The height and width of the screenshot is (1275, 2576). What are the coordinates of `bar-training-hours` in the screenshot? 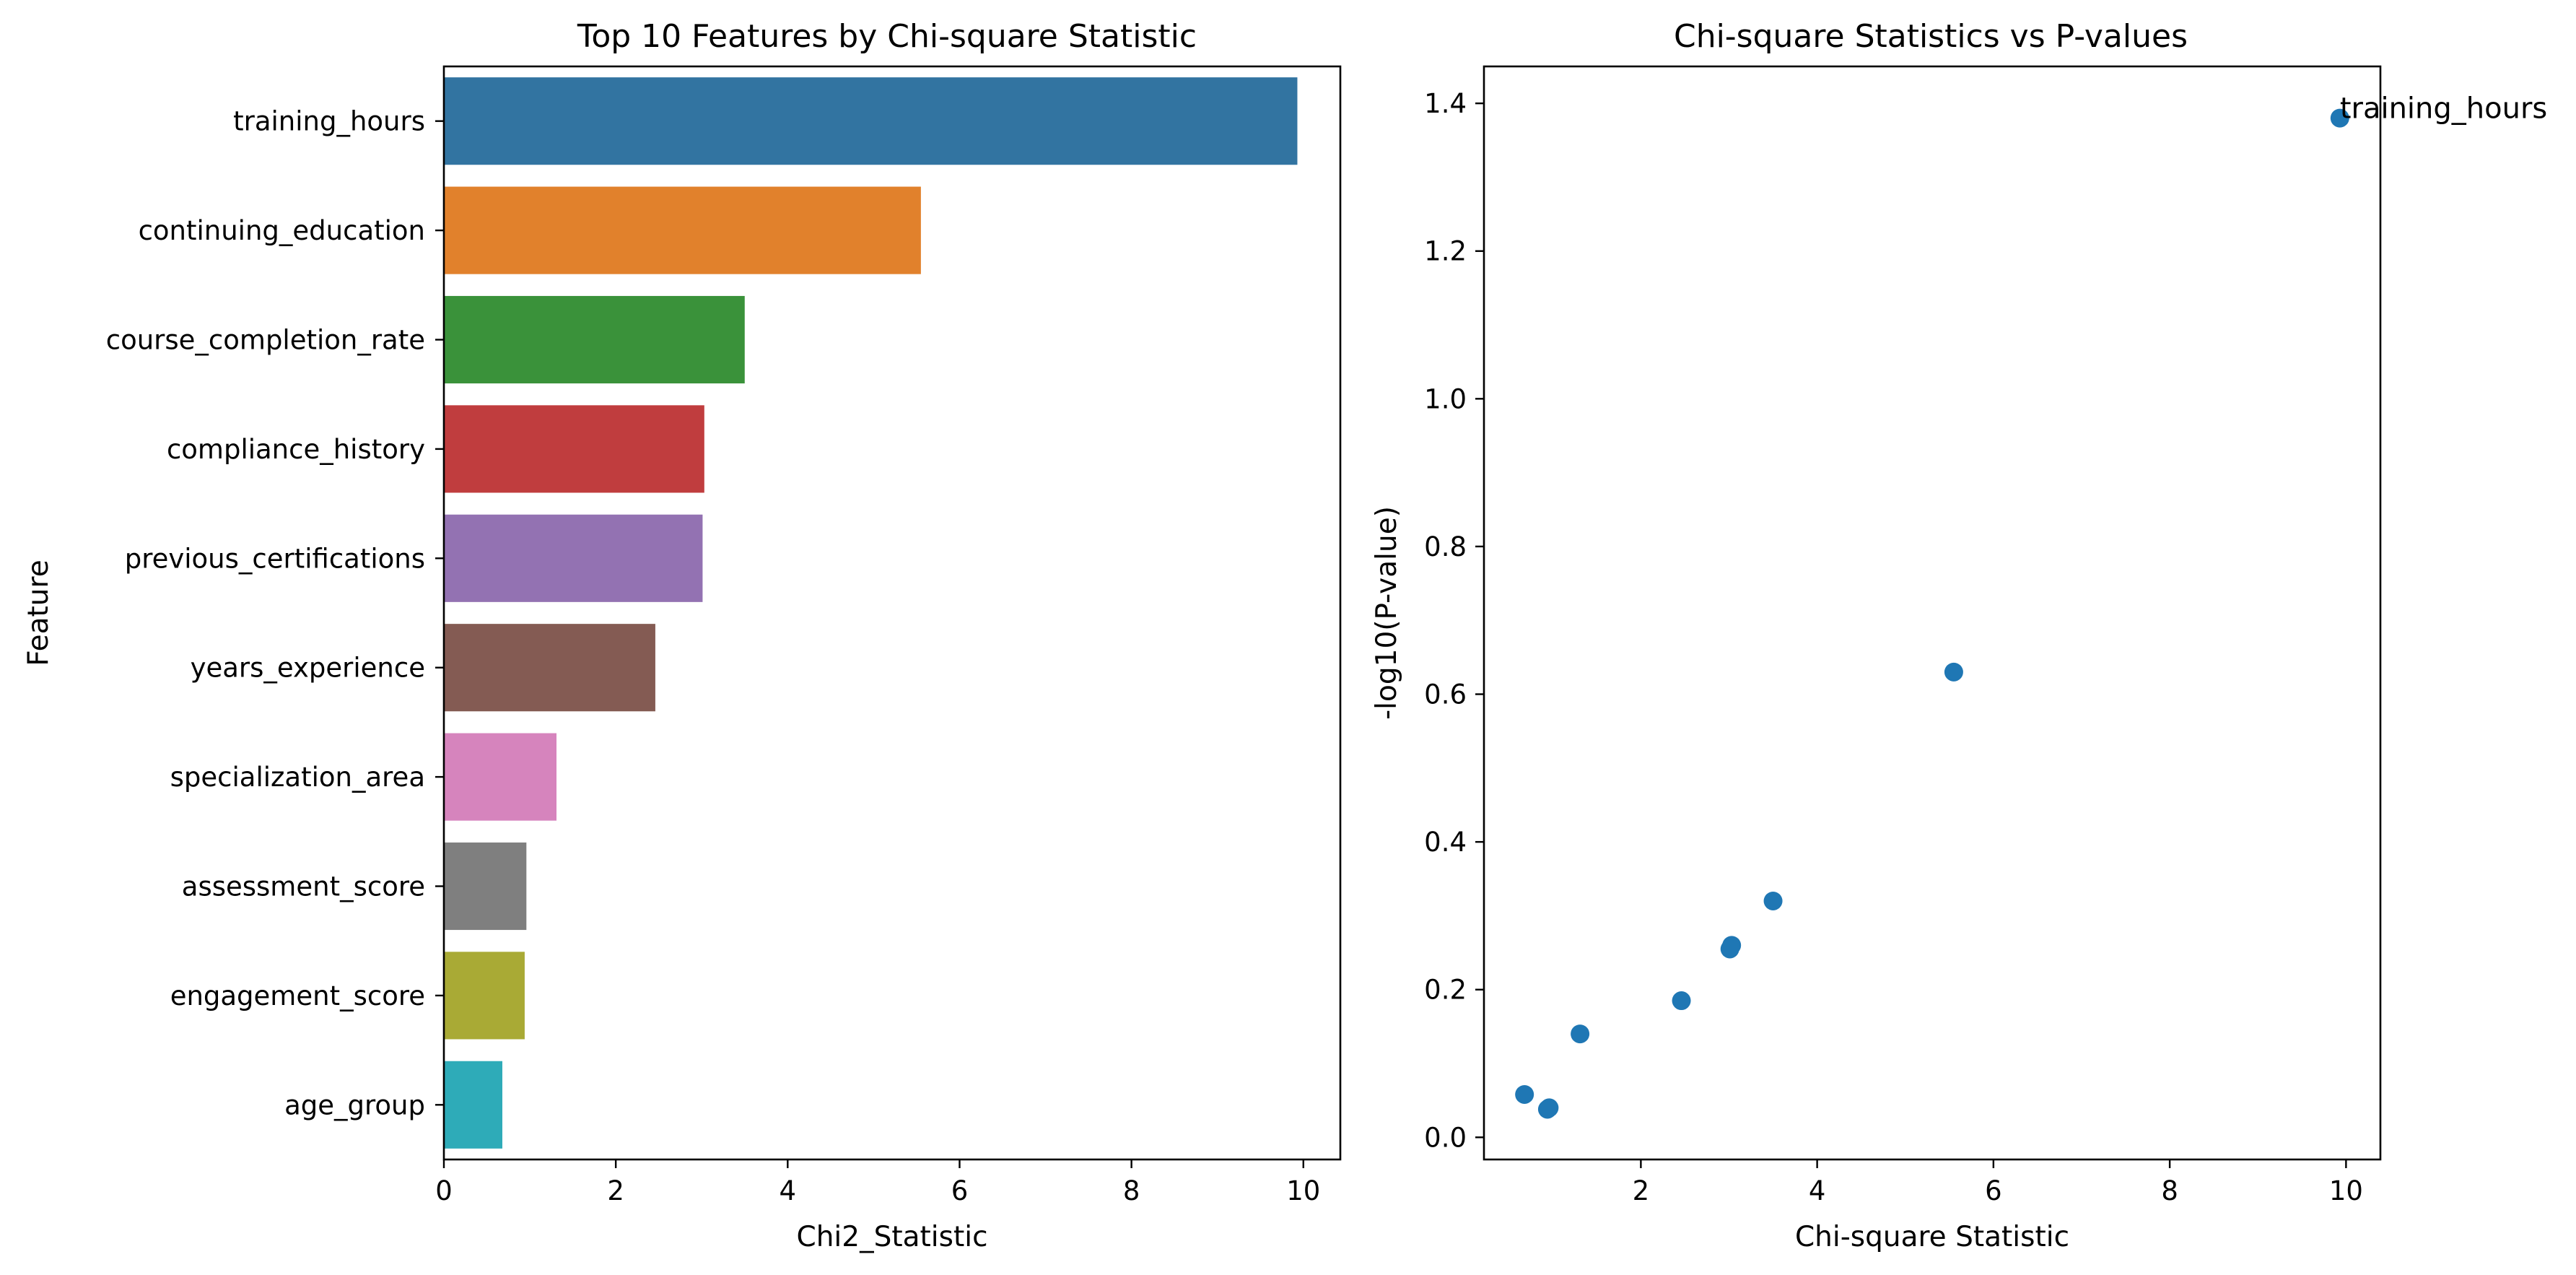 It's located at (871, 121).